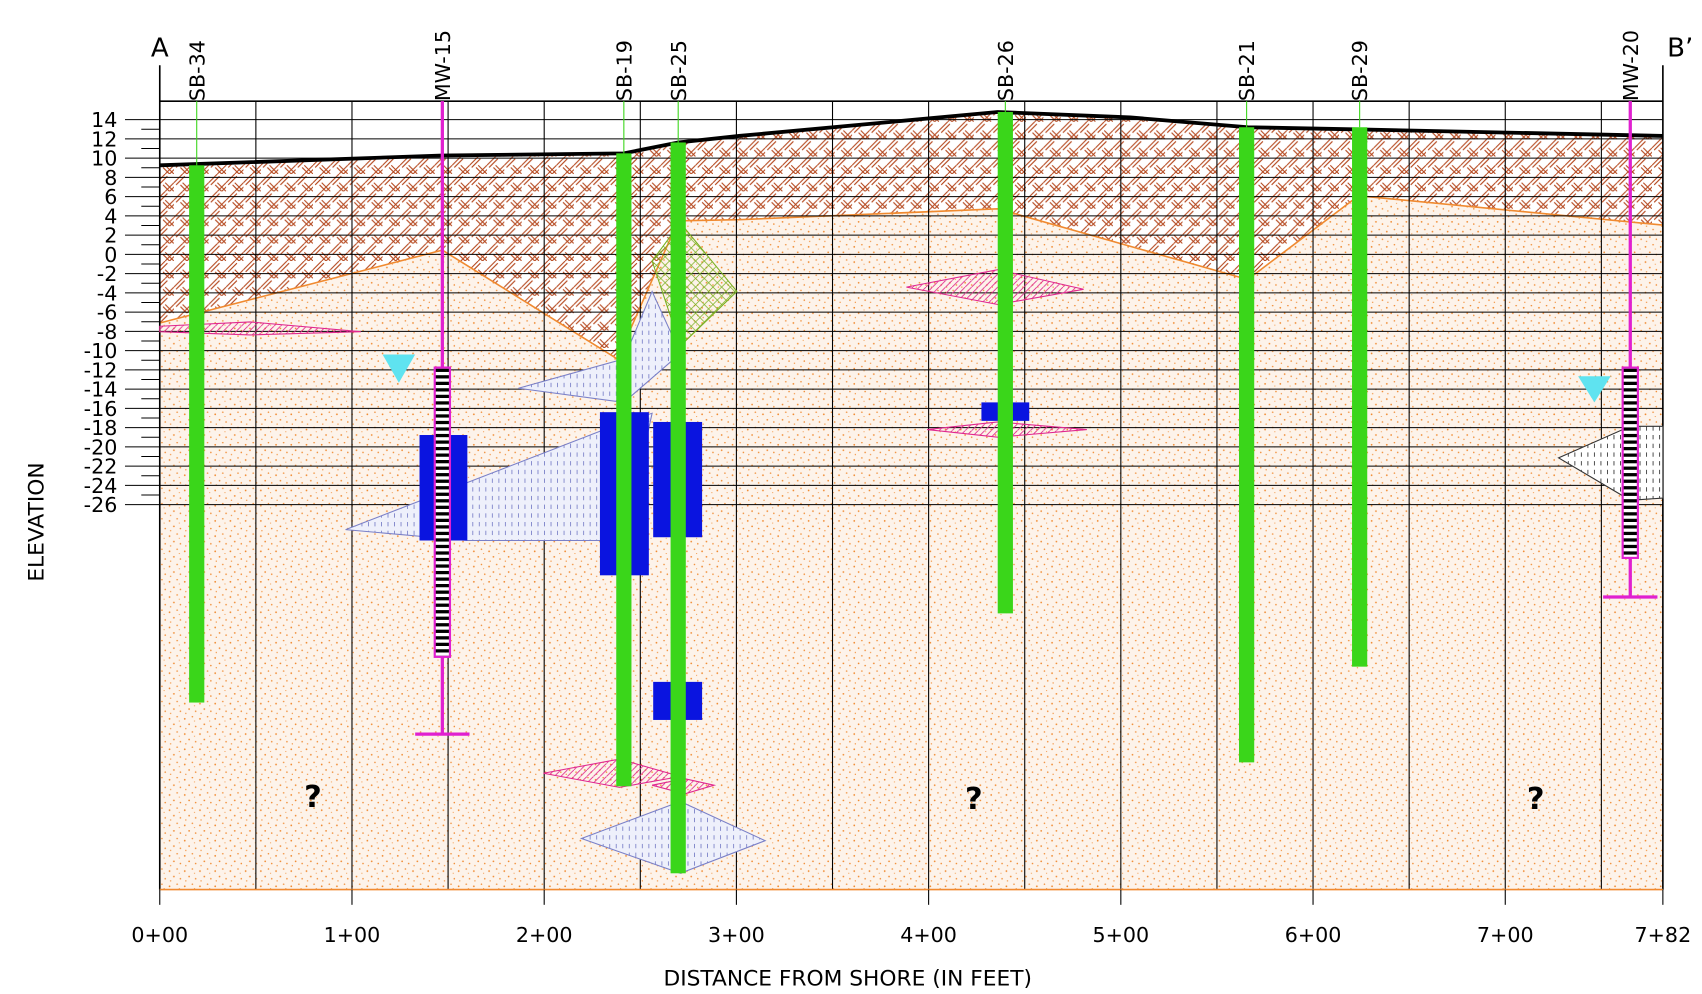  Describe the element at coordinates (36, 521) in the screenshot. I see `y-axis-label: ELEVATION` at that location.